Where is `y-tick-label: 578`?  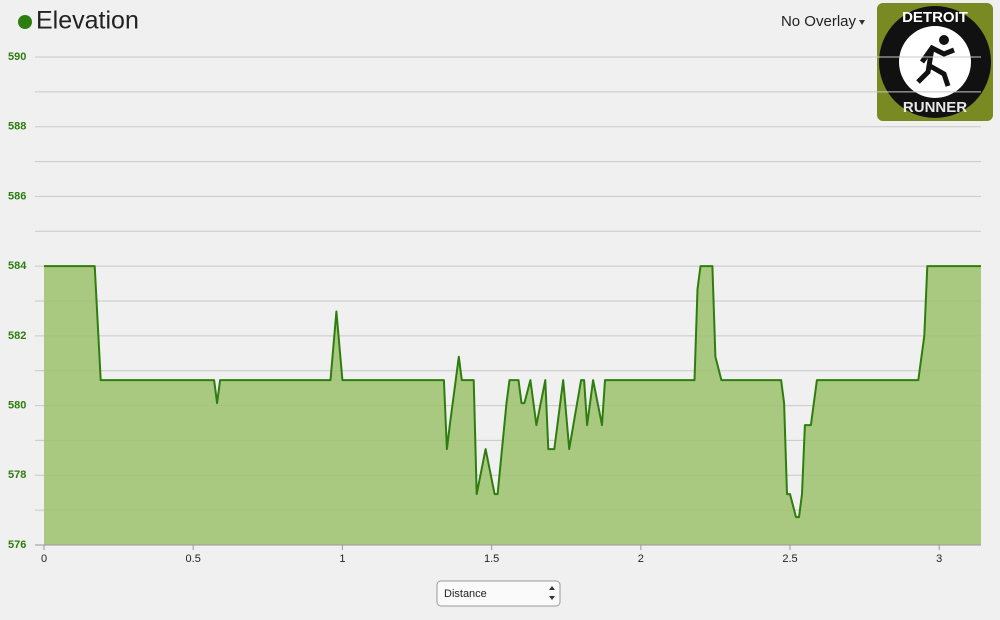
y-tick-label: 578 is located at coordinates (17, 475).